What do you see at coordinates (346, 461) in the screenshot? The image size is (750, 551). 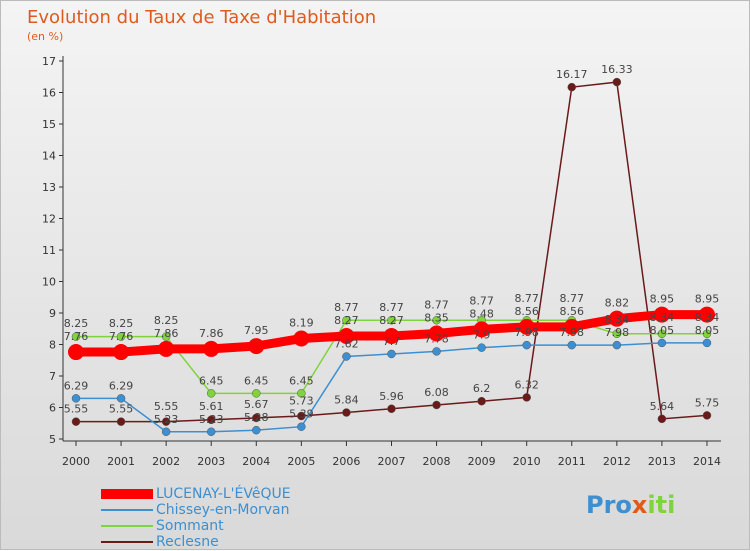 I see `x-tick-label: 2006` at bounding box center [346, 461].